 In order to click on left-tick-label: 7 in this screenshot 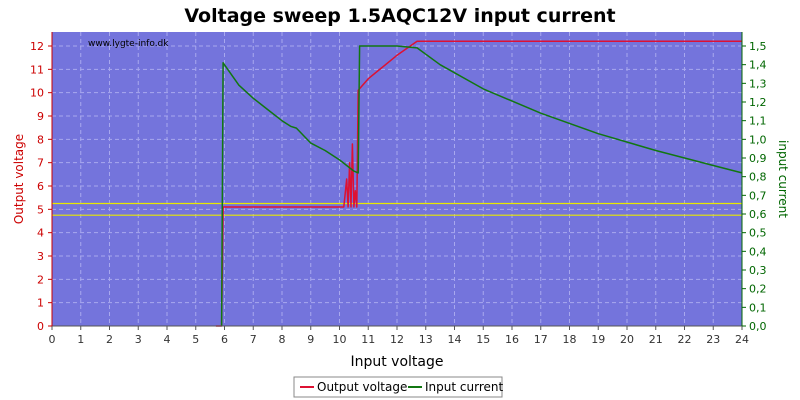, I will do `click(40, 163)`.